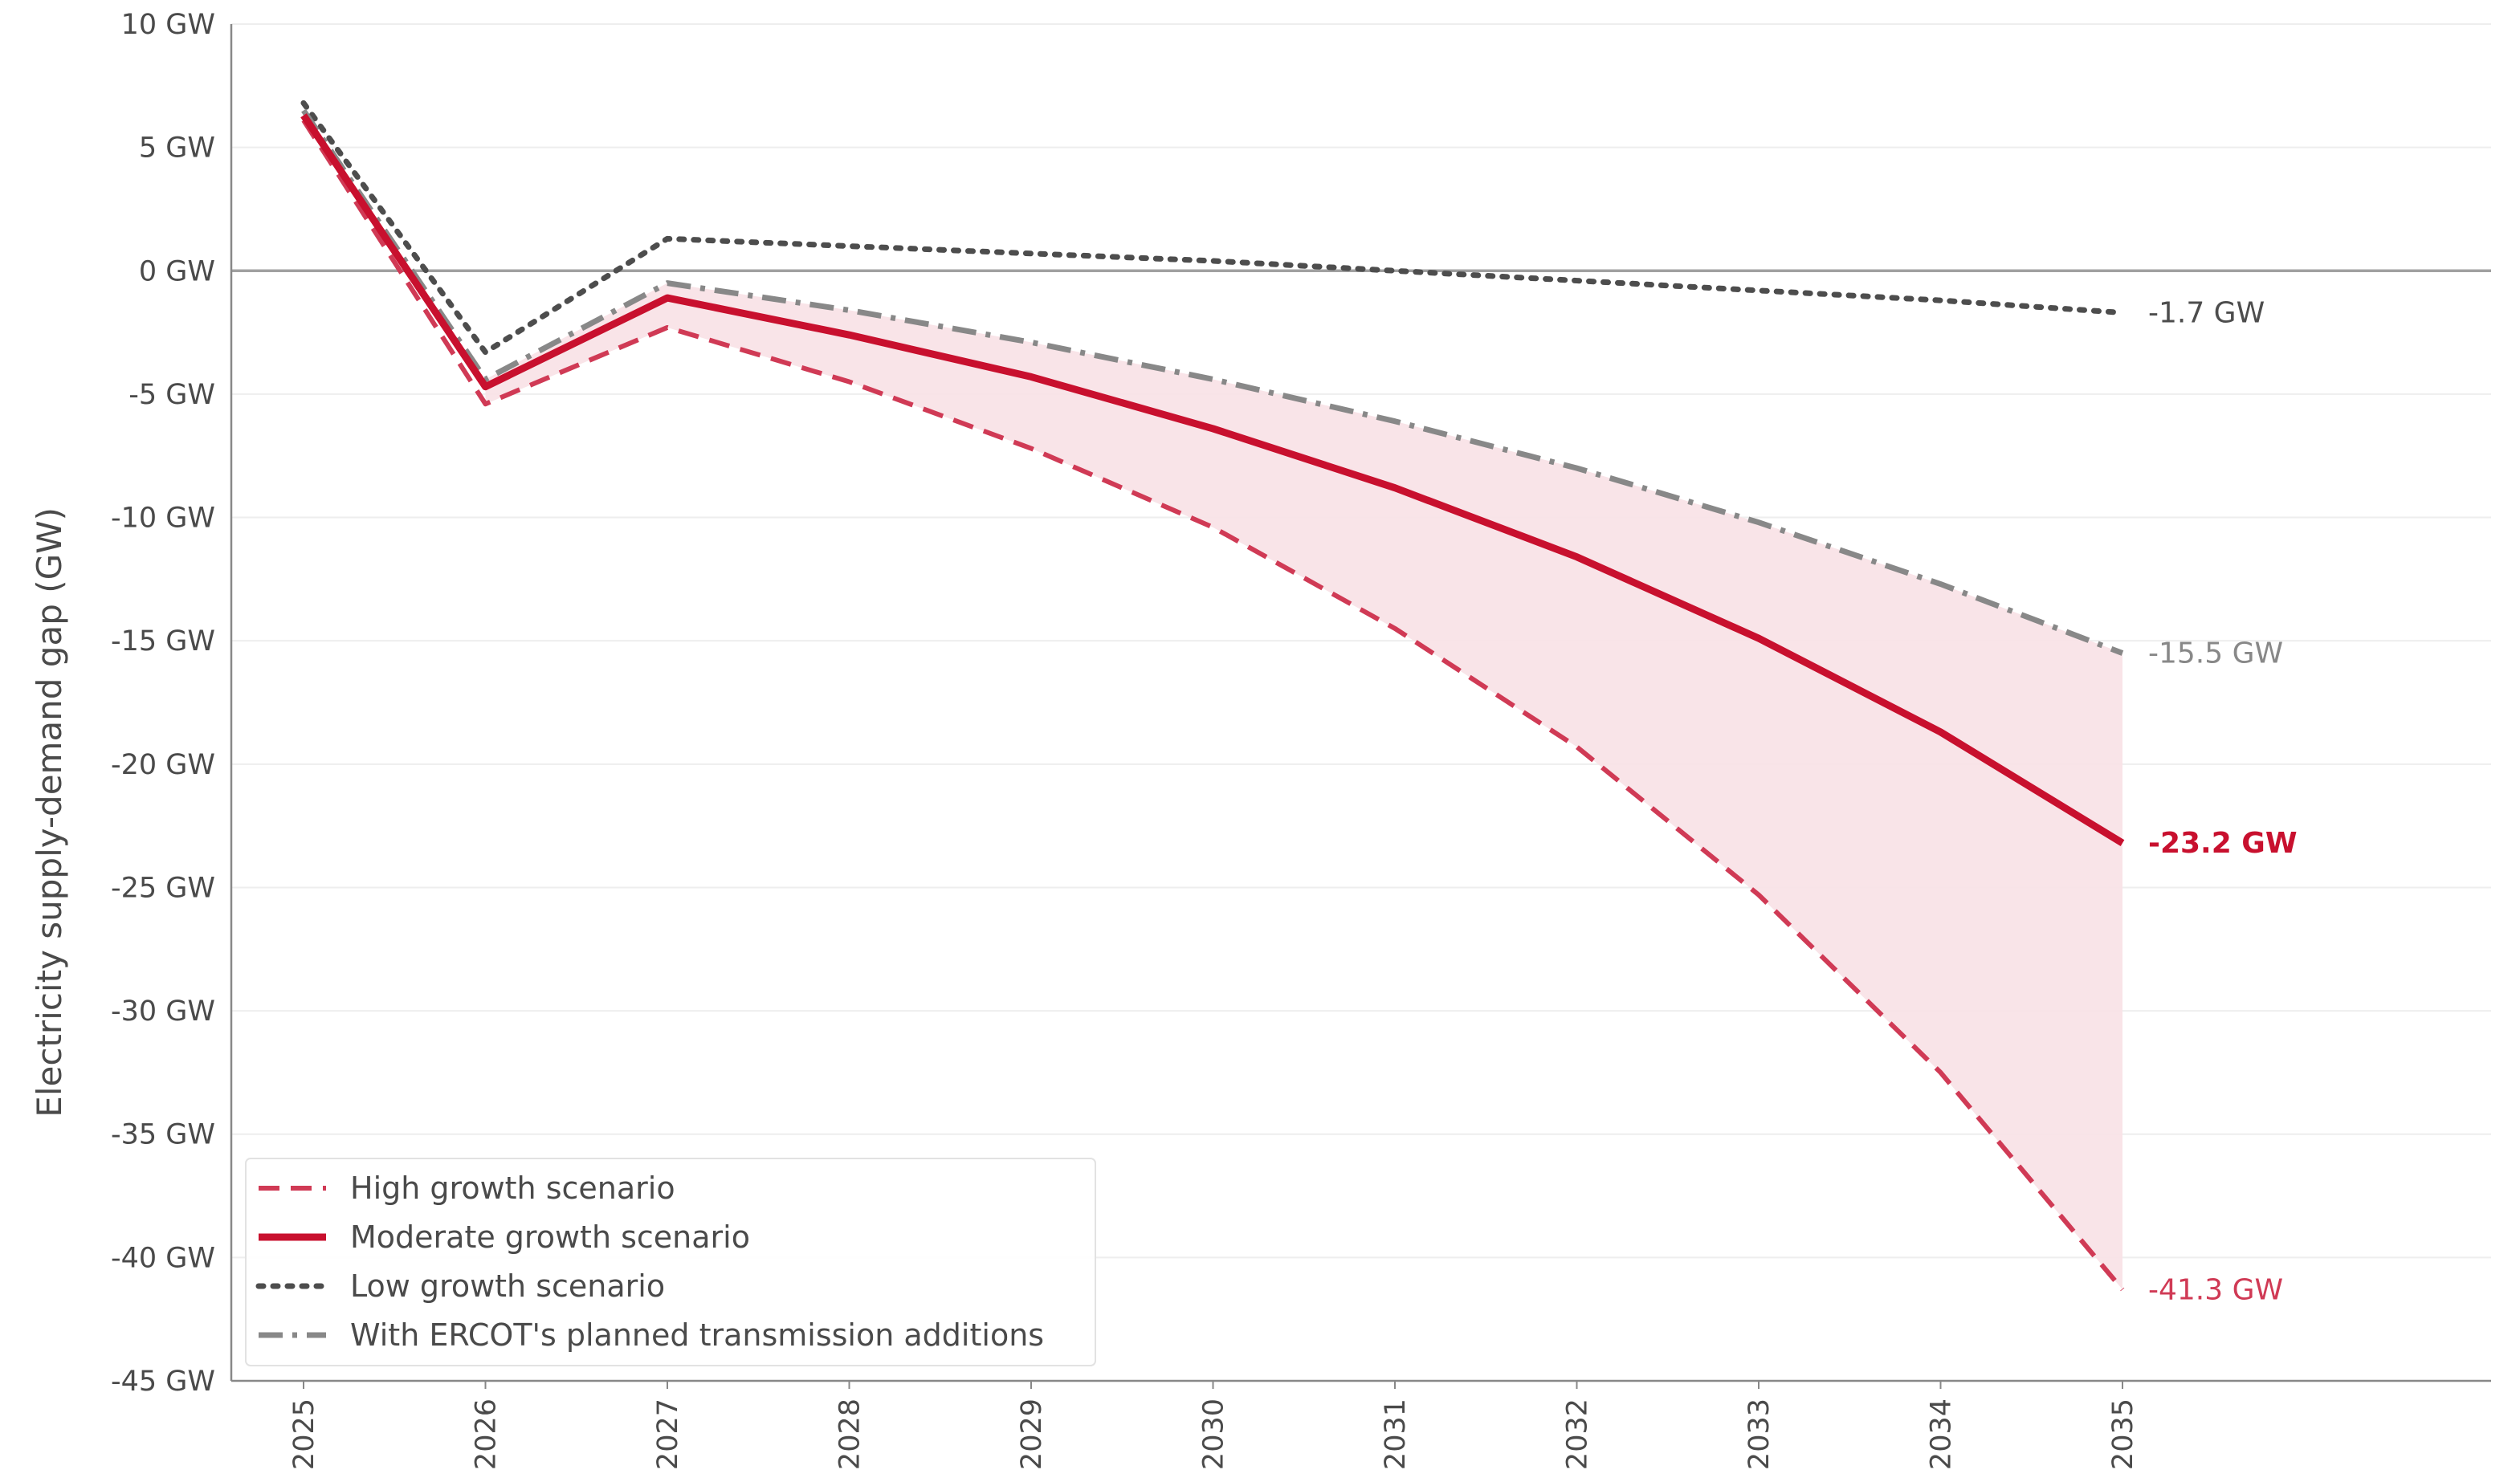  I want to click on x-tick-label: 2025, so click(304, 1435).